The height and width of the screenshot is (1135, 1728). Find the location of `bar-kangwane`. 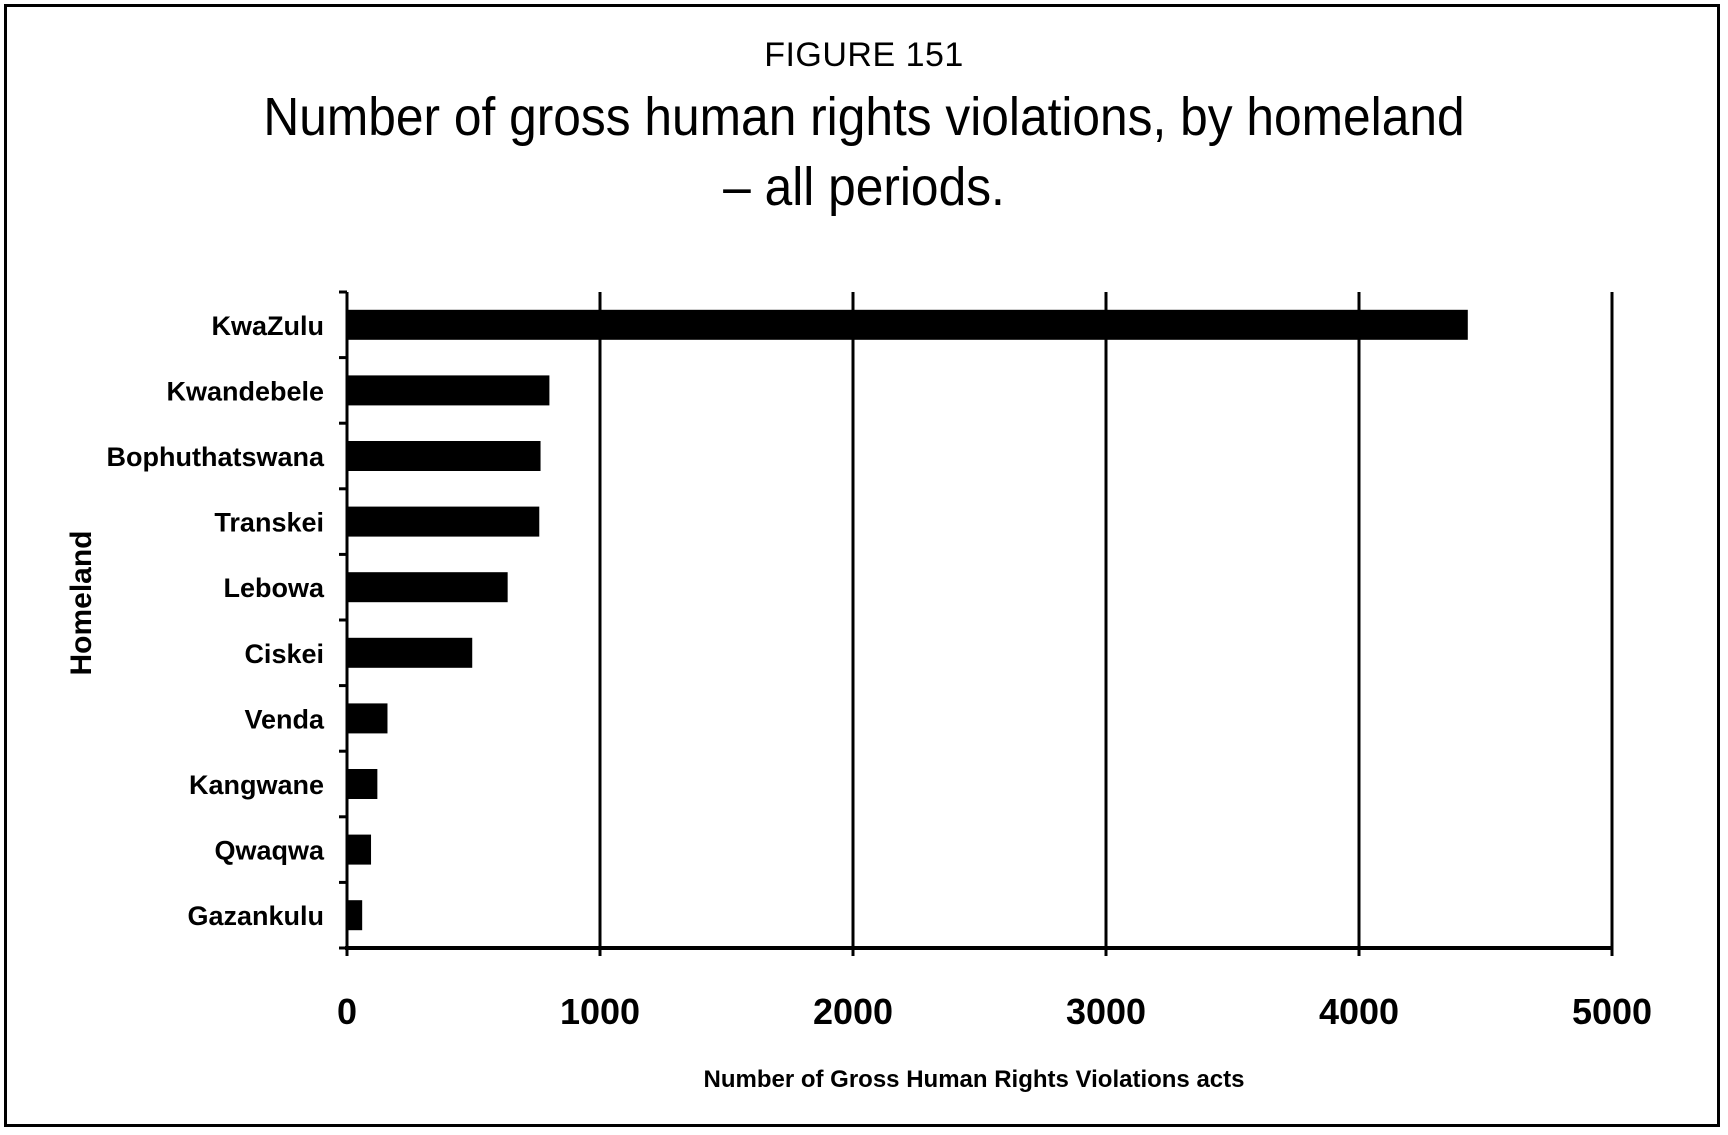

bar-kangwane is located at coordinates (362, 784).